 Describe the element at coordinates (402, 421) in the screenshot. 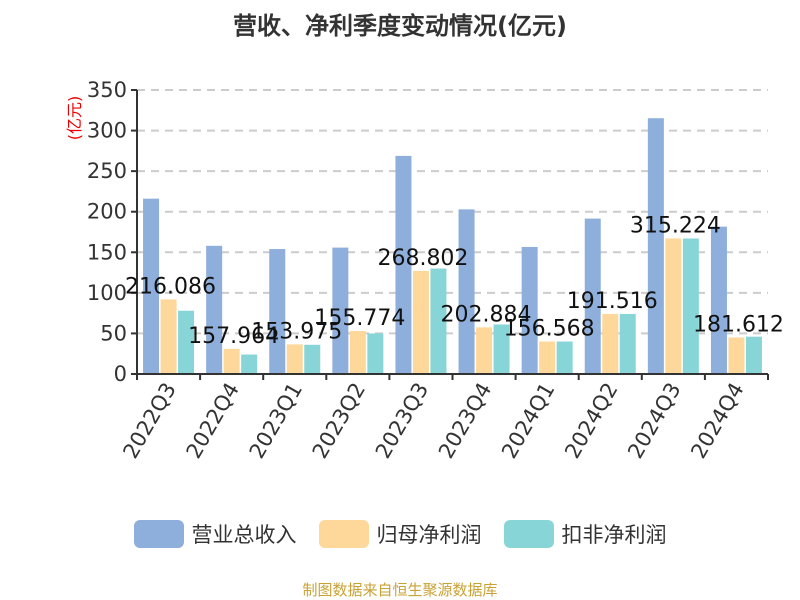

I see `x-tick-label: 2023Q3` at that location.